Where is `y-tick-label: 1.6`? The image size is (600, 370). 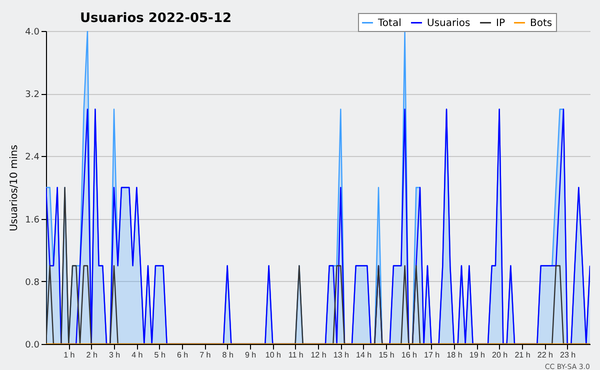
y-tick-label: 1.6 is located at coordinates (32, 220).